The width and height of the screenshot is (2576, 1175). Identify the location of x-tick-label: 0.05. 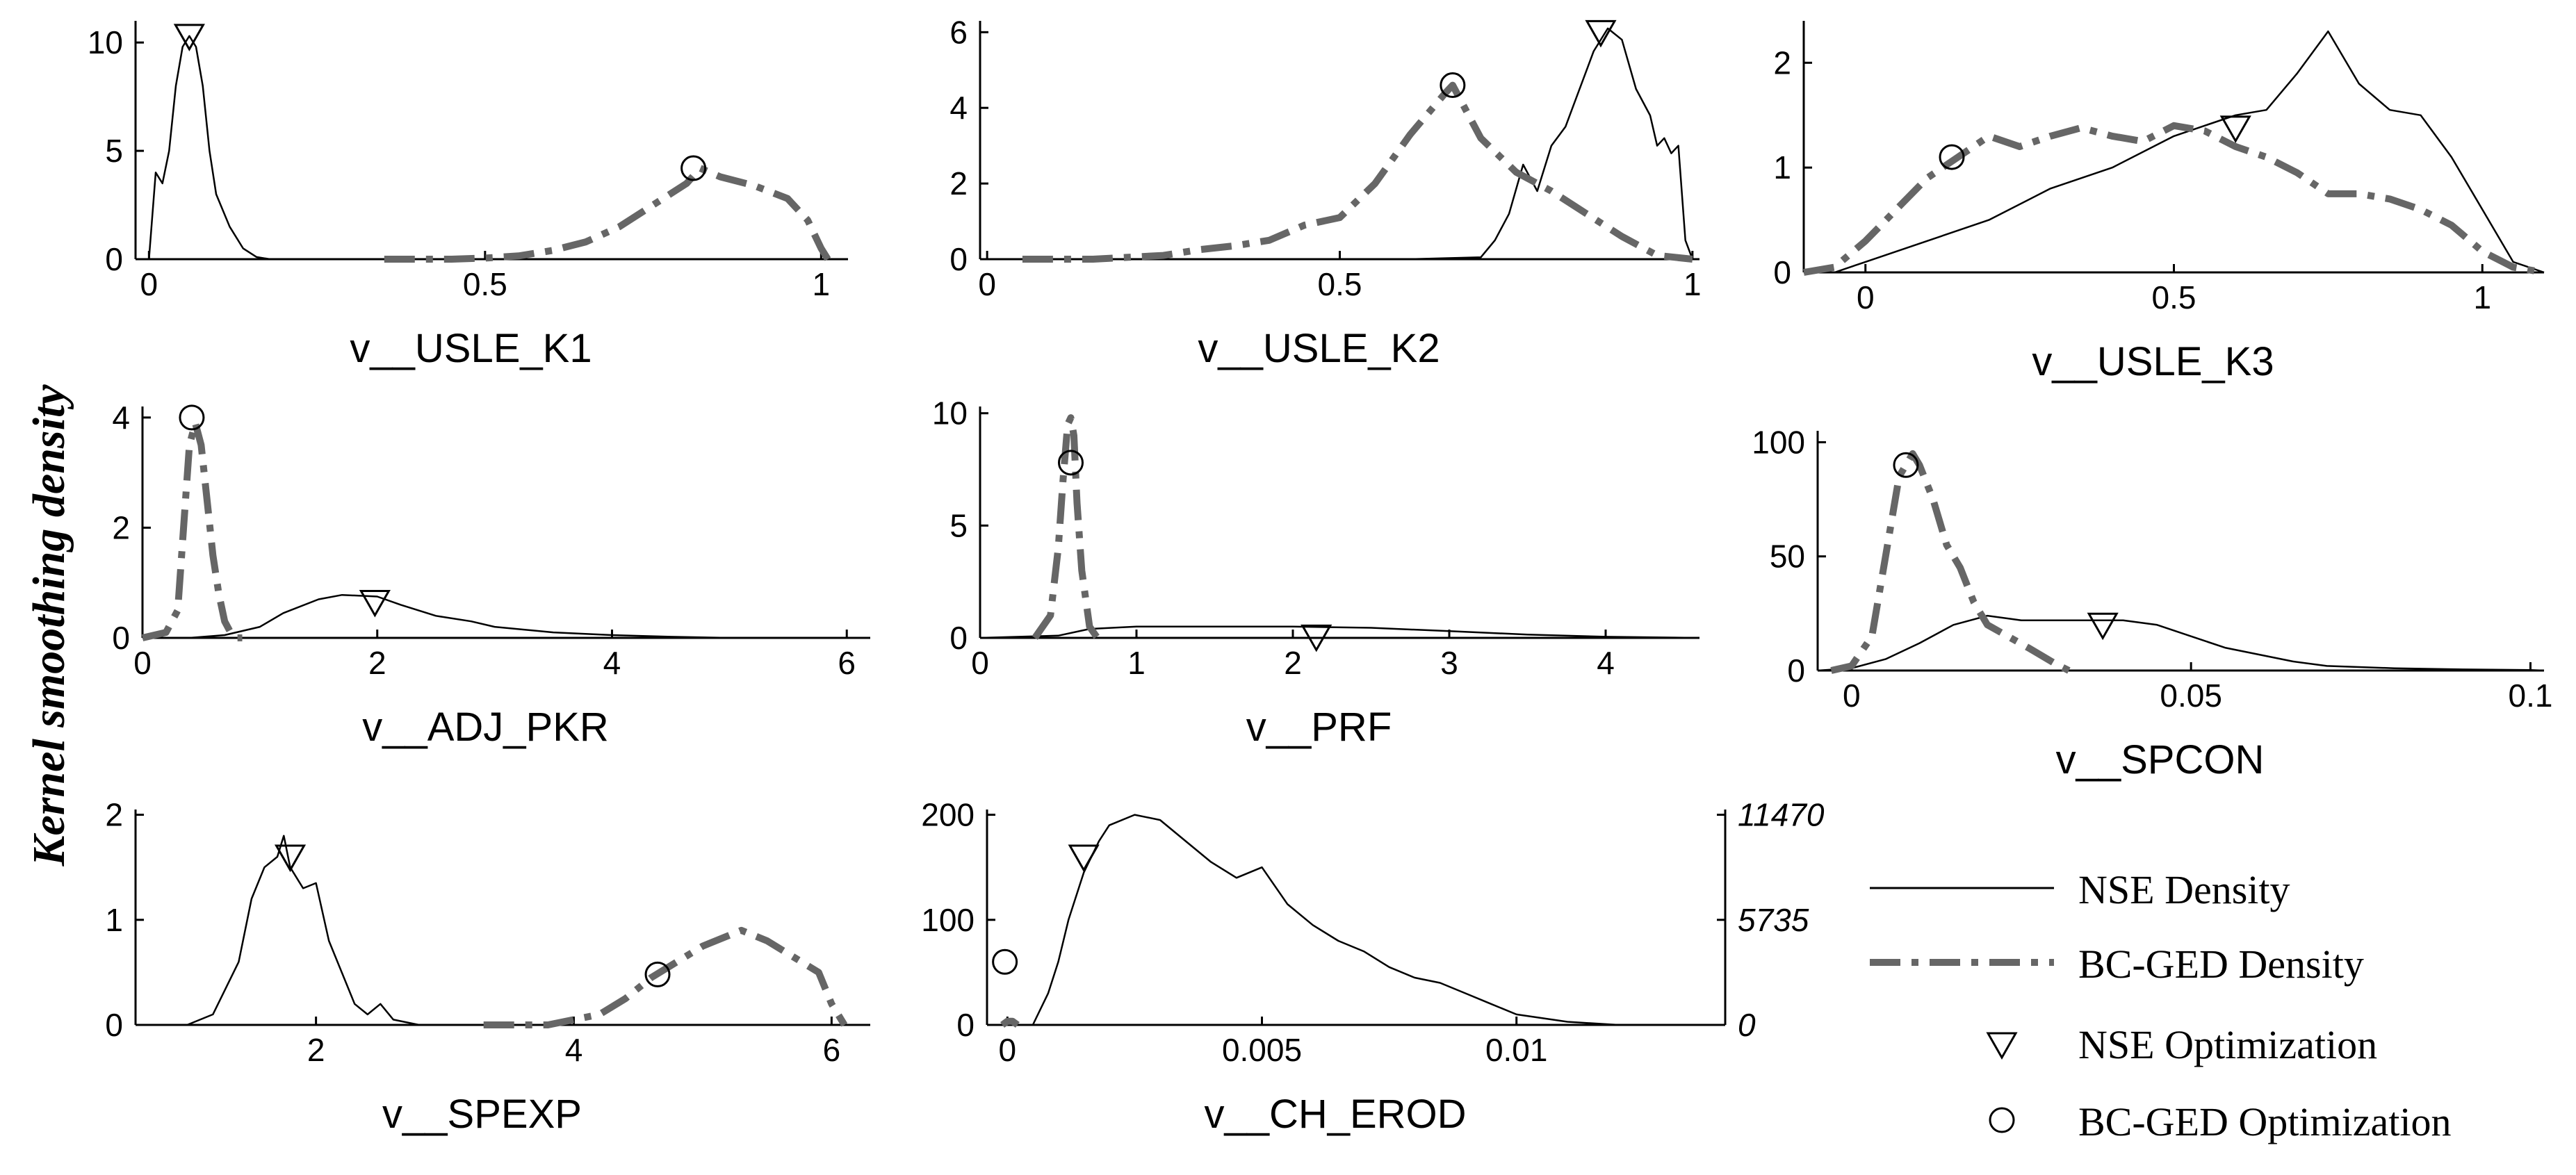
(2191, 696).